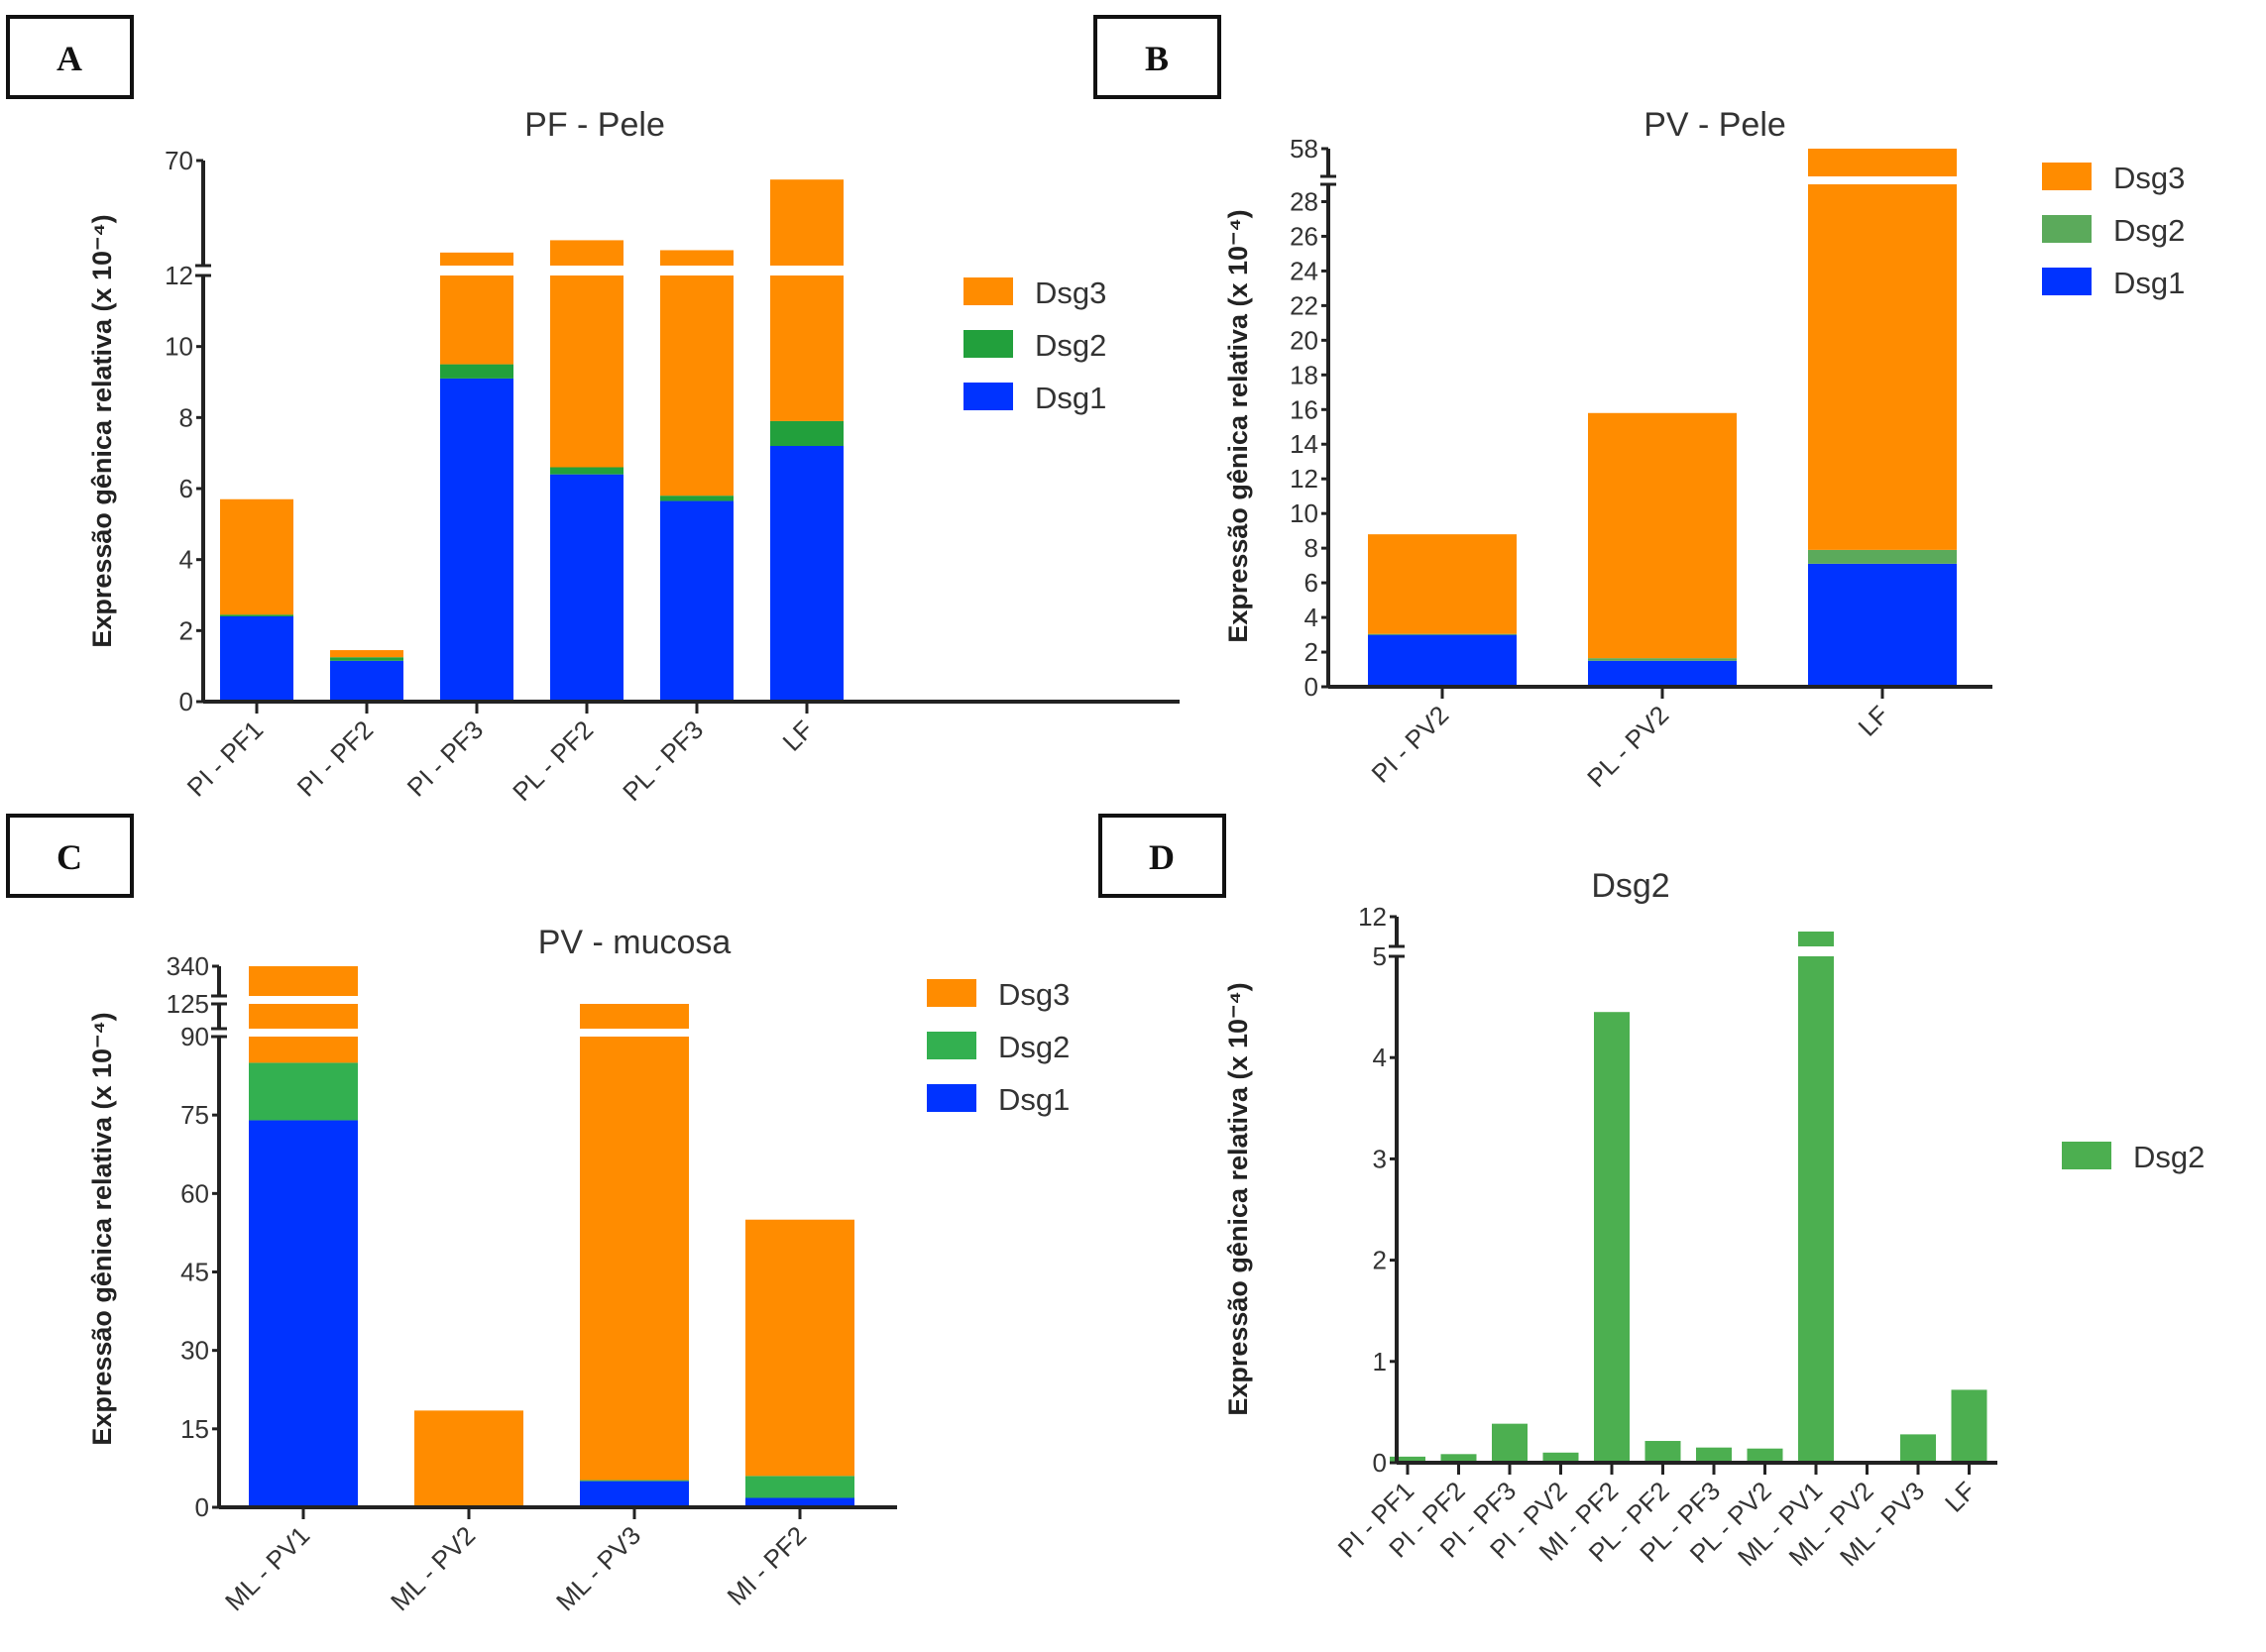 The image size is (2266, 1652). I want to click on panel-b-y-tick-label: 20, so click(1304, 340).